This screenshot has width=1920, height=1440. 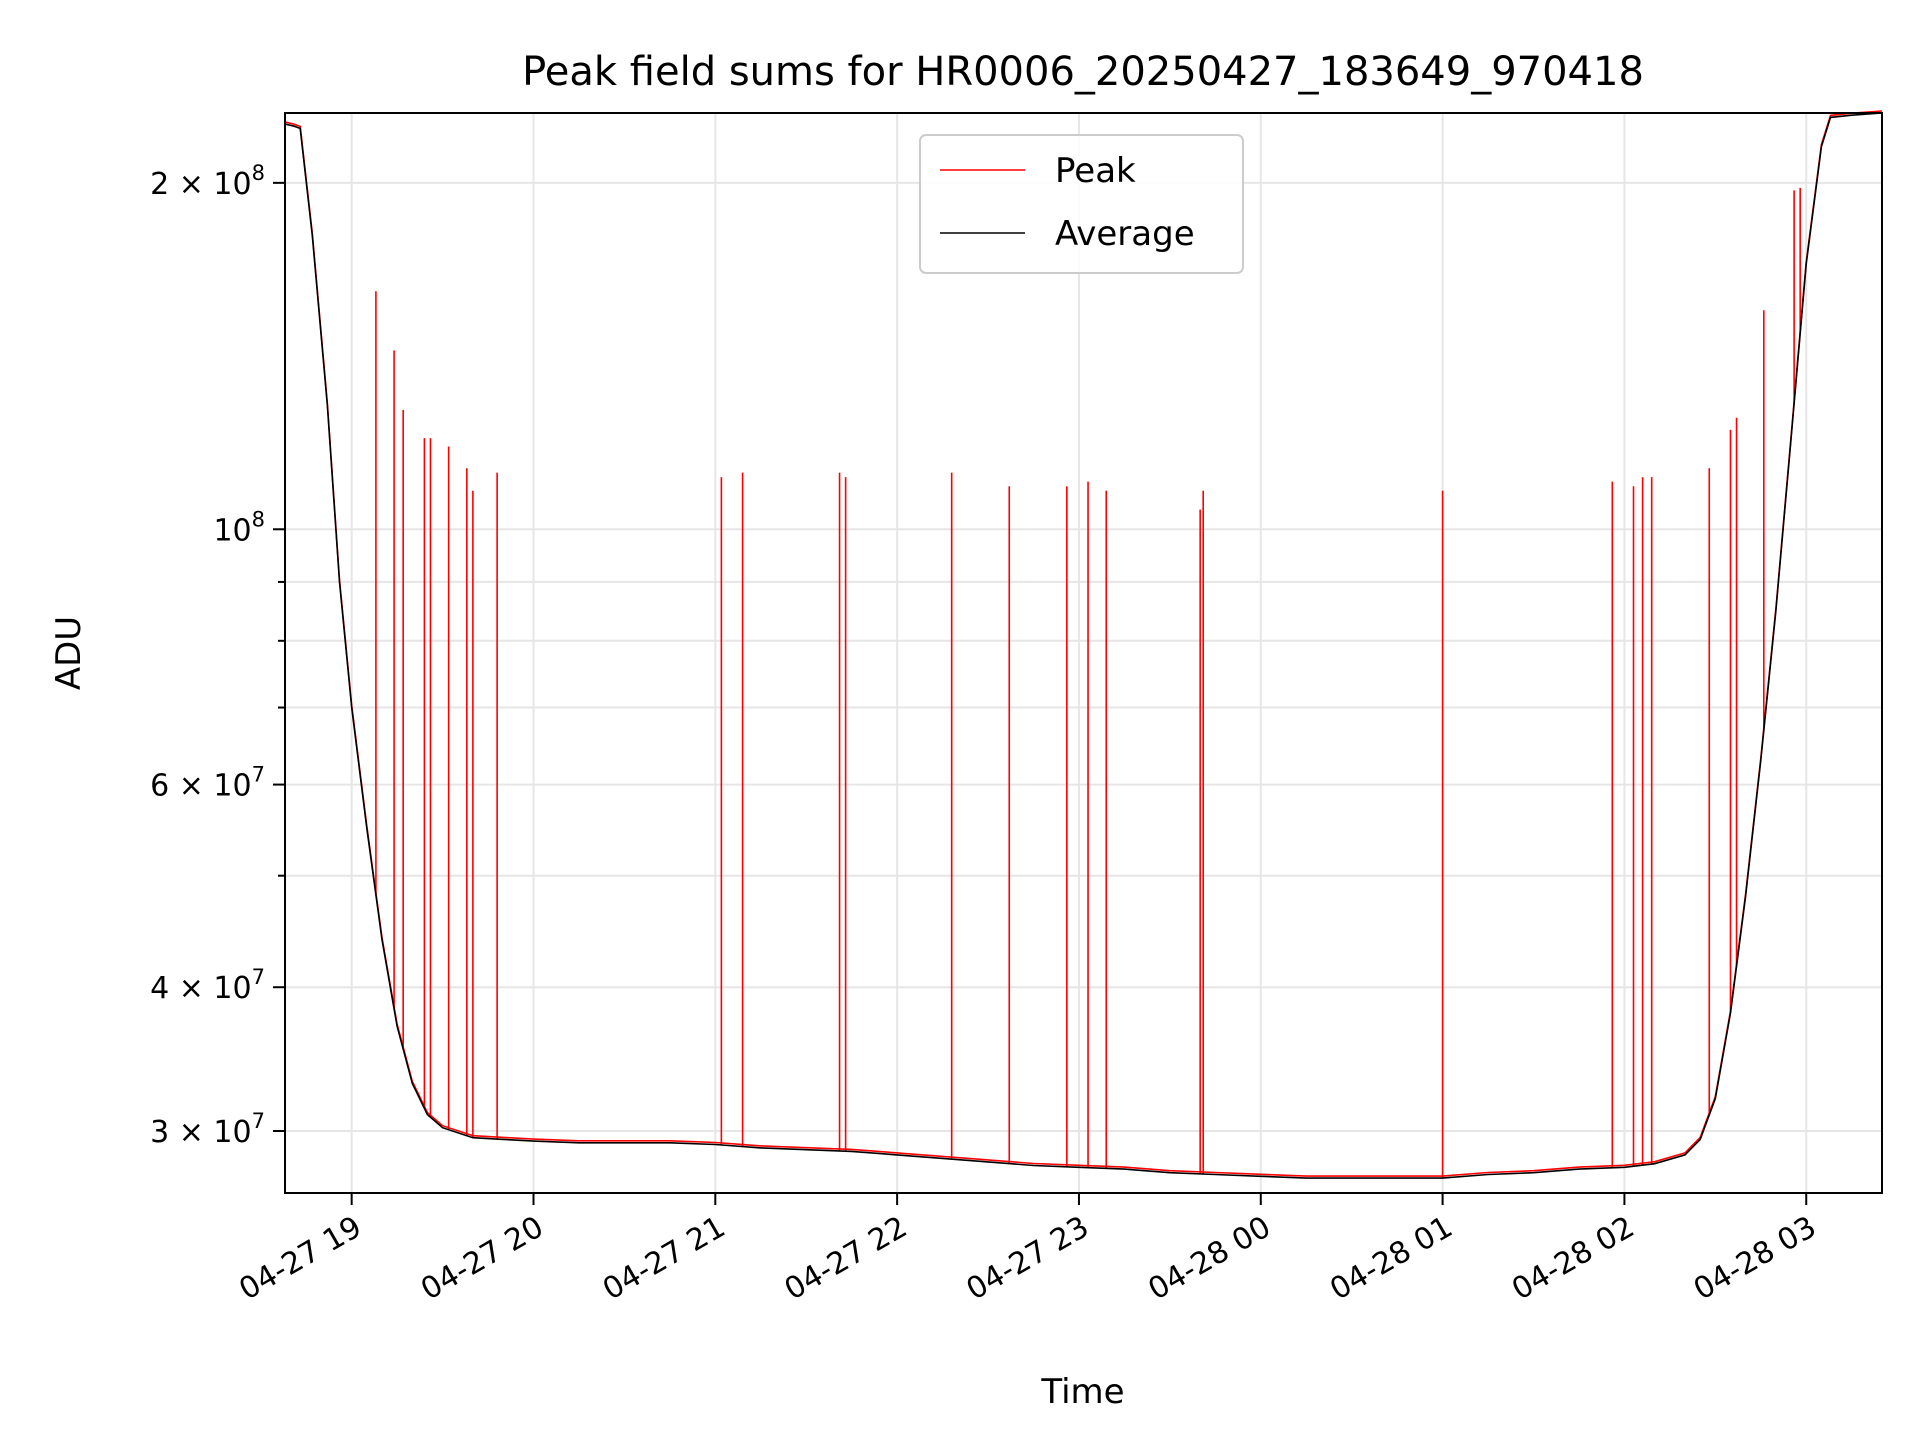 What do you see at coordinates (1082, 1392) in the screenshot?
I see `x-axis-label: Time` at bounding box center [1082, 1392].